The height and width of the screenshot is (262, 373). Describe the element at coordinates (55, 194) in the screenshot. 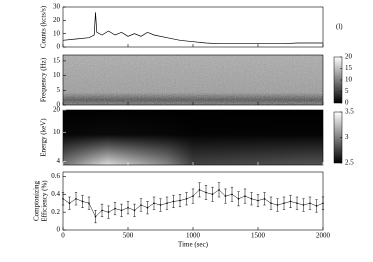

I see `y-tick-label: 0.4` at that location.